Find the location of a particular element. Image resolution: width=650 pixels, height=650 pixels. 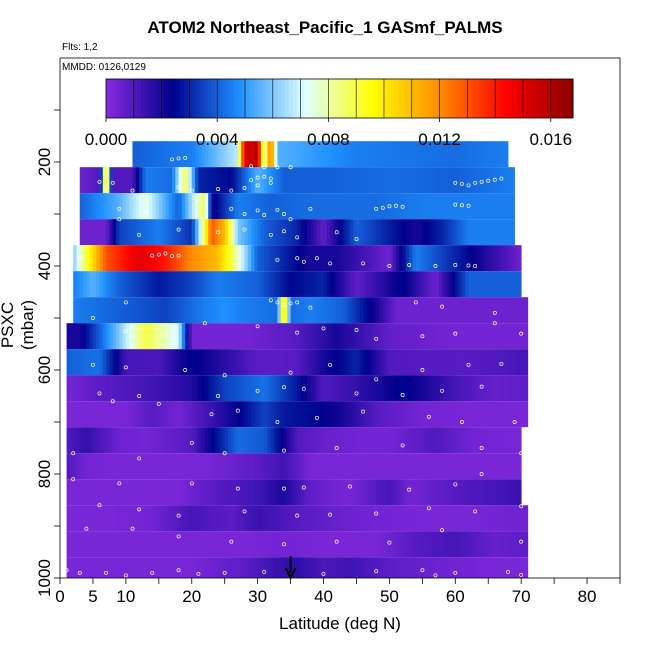

chart-title: ATOM2 Northeast_Pacific_1 GASmf_PALMS is located at coordinates (325, 27).